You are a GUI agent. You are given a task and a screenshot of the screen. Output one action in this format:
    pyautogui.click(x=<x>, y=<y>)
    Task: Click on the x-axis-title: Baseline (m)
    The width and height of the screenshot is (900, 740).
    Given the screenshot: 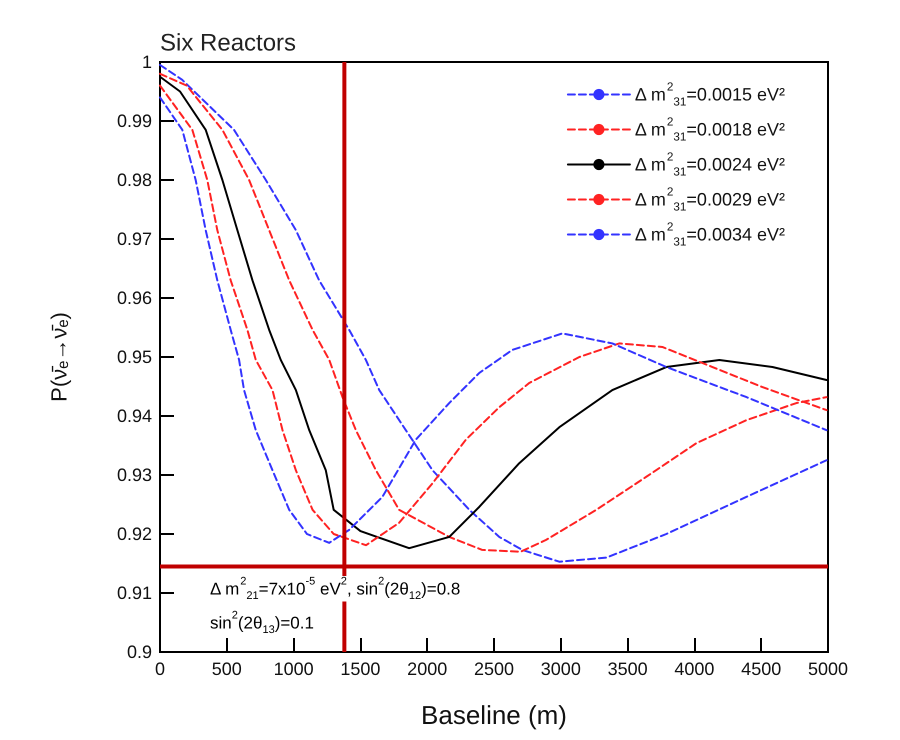 What is the action you would take?
    pyautogui.click(x=494, y=715)
    